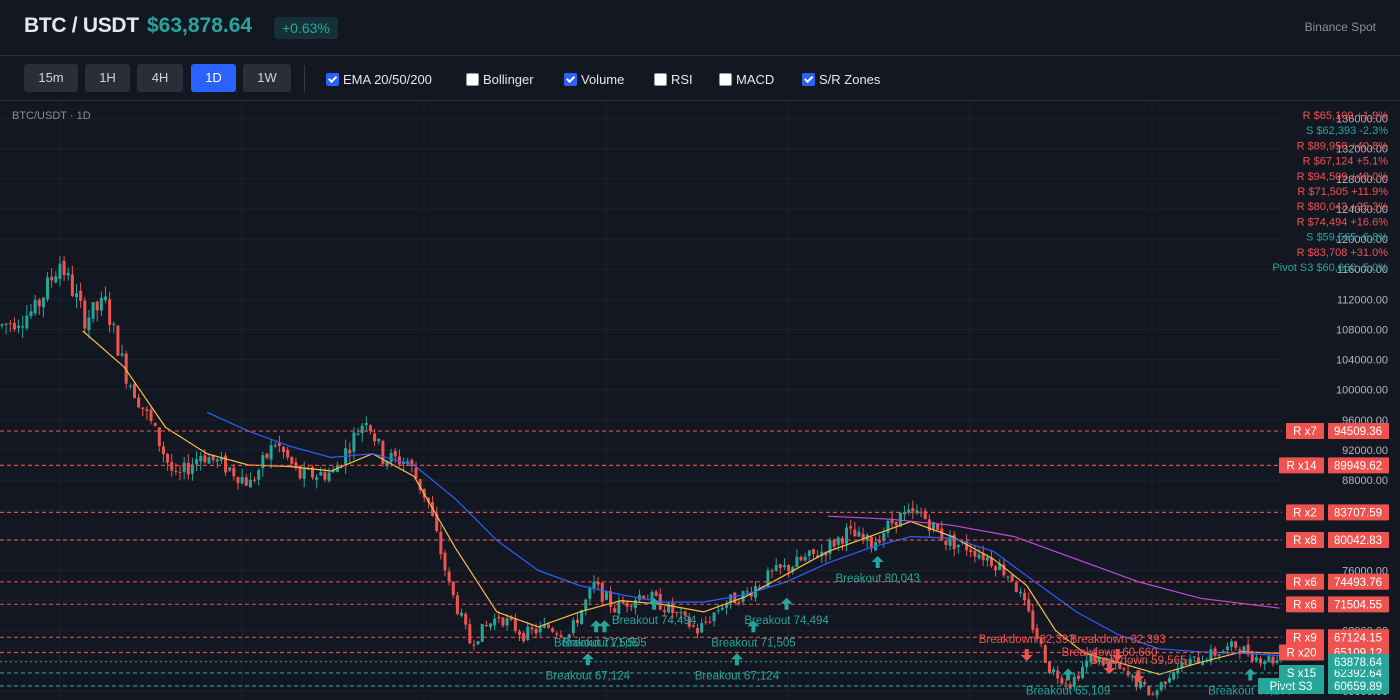  What do you see at coordinates (1301, 653) in the screenshot?
I see `sr-count-label: R x20` at bounding box center [1301, 653].